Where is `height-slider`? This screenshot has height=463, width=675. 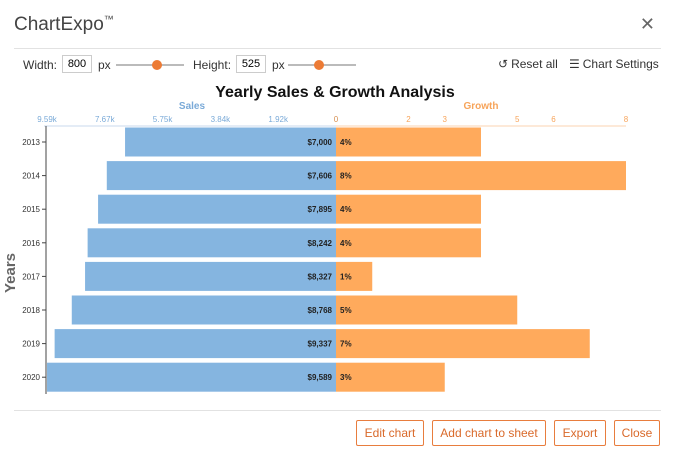
height-slider is located at coordinates (322, 65).